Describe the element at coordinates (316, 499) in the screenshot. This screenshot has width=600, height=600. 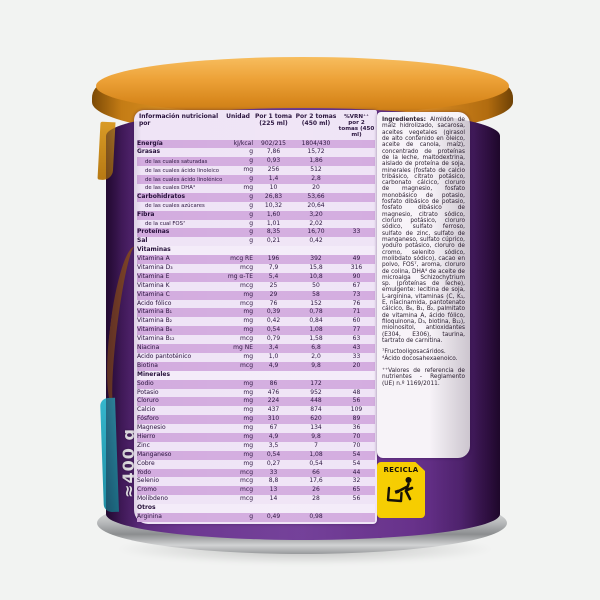
I see `value-per-2-tomas: 28` at that location.